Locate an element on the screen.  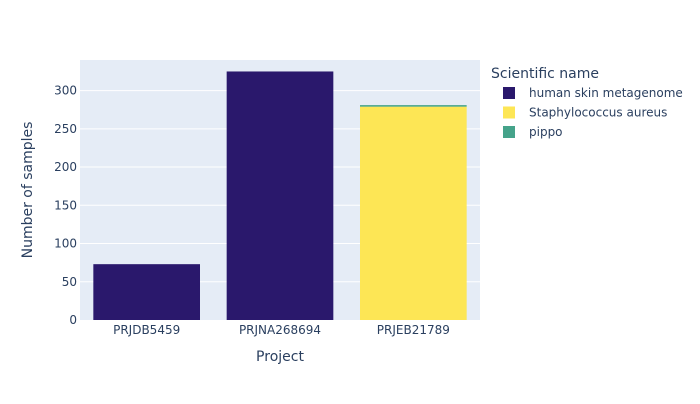
y-tick-label: 300 is located at coordinates (65, 91).